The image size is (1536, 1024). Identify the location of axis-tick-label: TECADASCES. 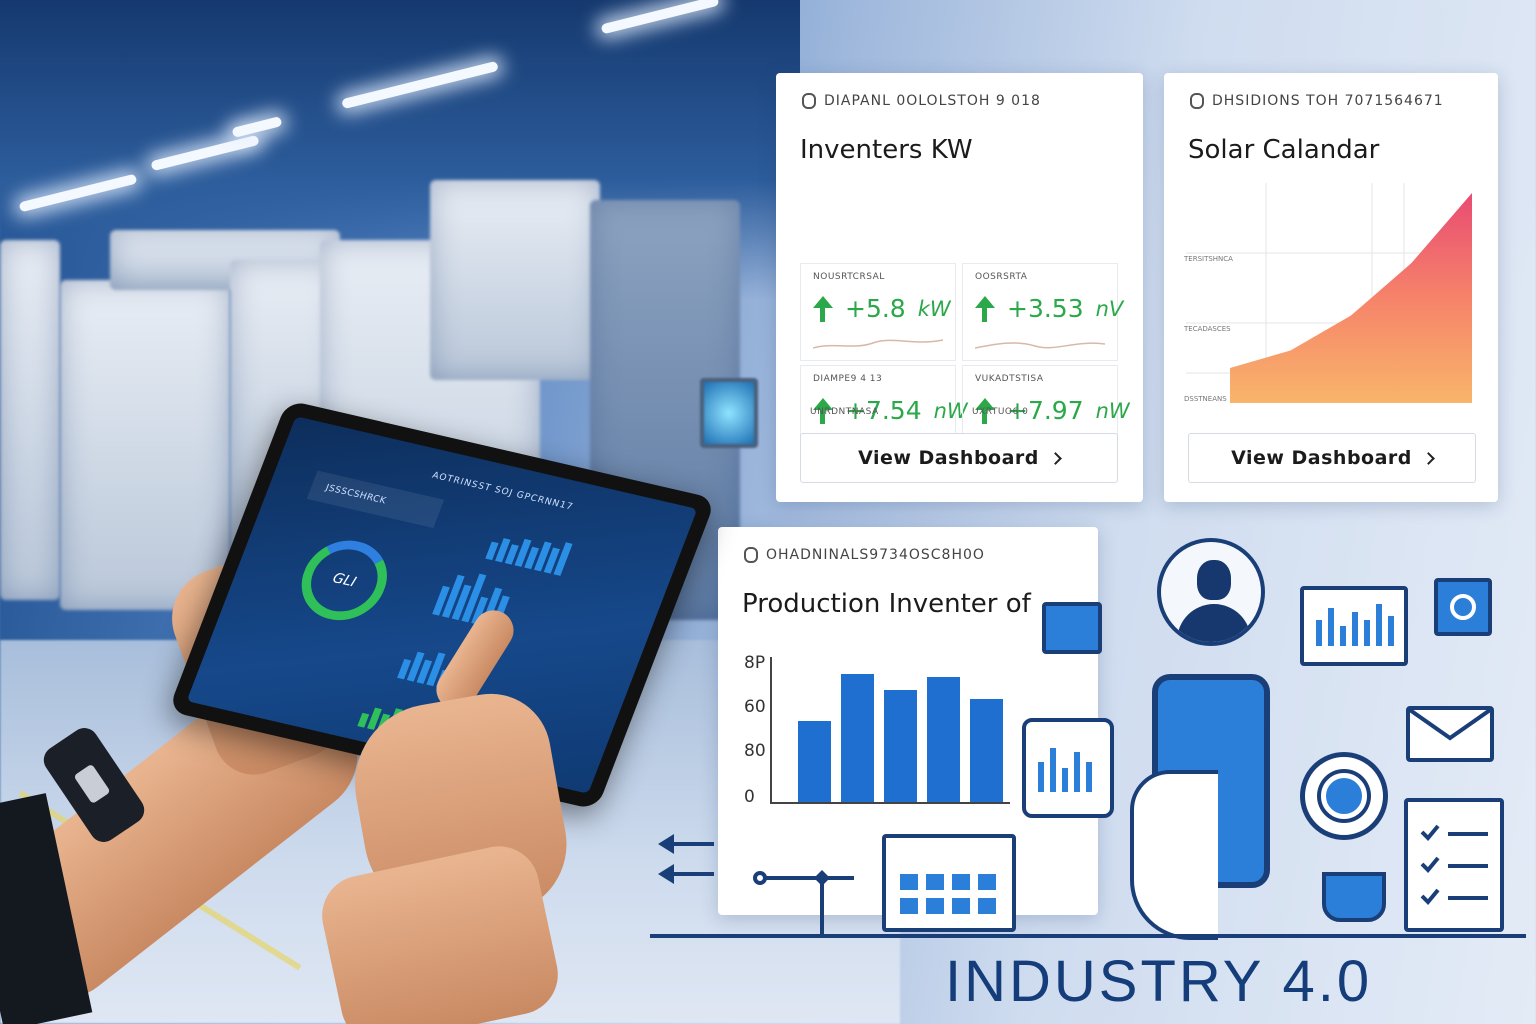
(1207, 329).